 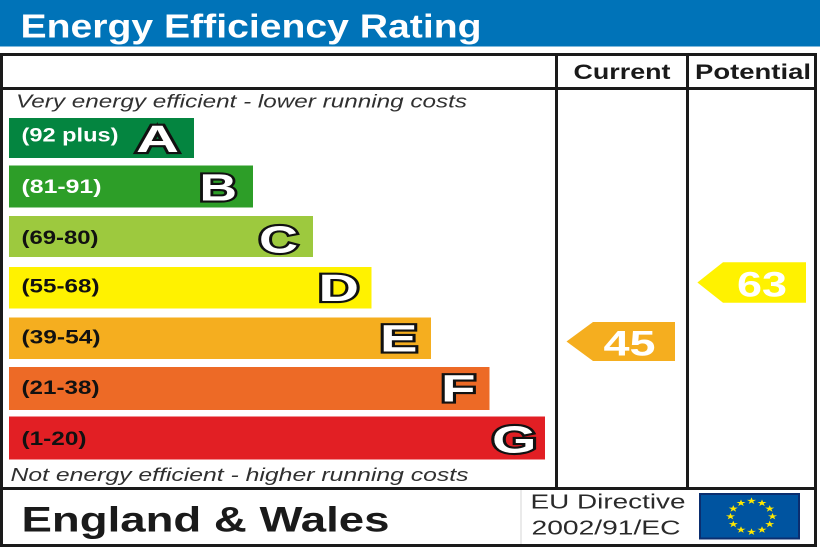 What do you see at coordinates (753, 72) in the screenshot?
I see `svg-text: Potential` at bounding box center [753, 72].